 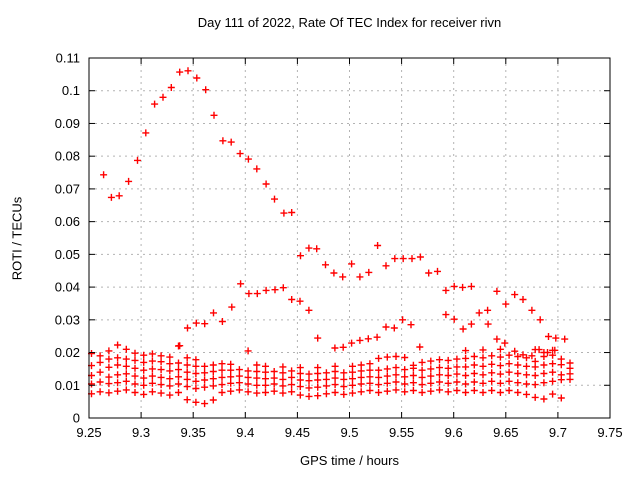 I want to click on y-tick-label: 0.04, so click(x=67, y=287).